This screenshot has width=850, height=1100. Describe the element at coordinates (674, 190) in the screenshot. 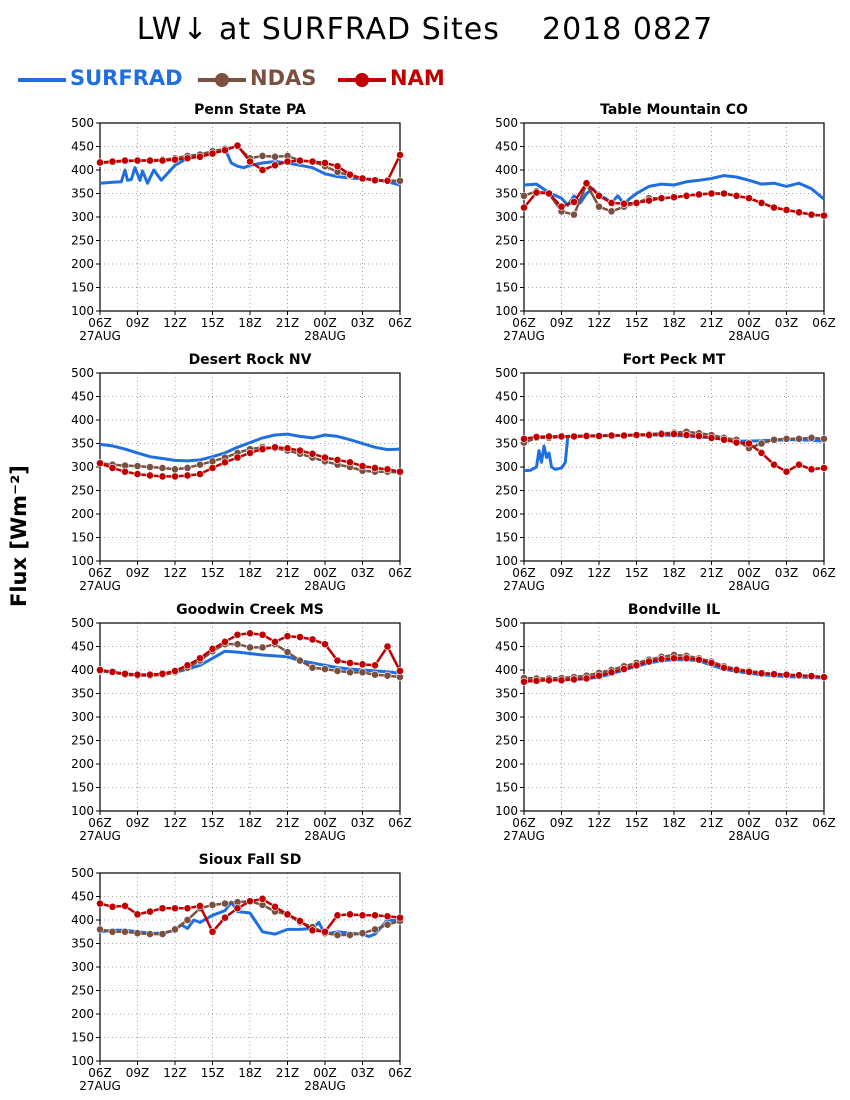

I see `series-line-surfrad` at that location.